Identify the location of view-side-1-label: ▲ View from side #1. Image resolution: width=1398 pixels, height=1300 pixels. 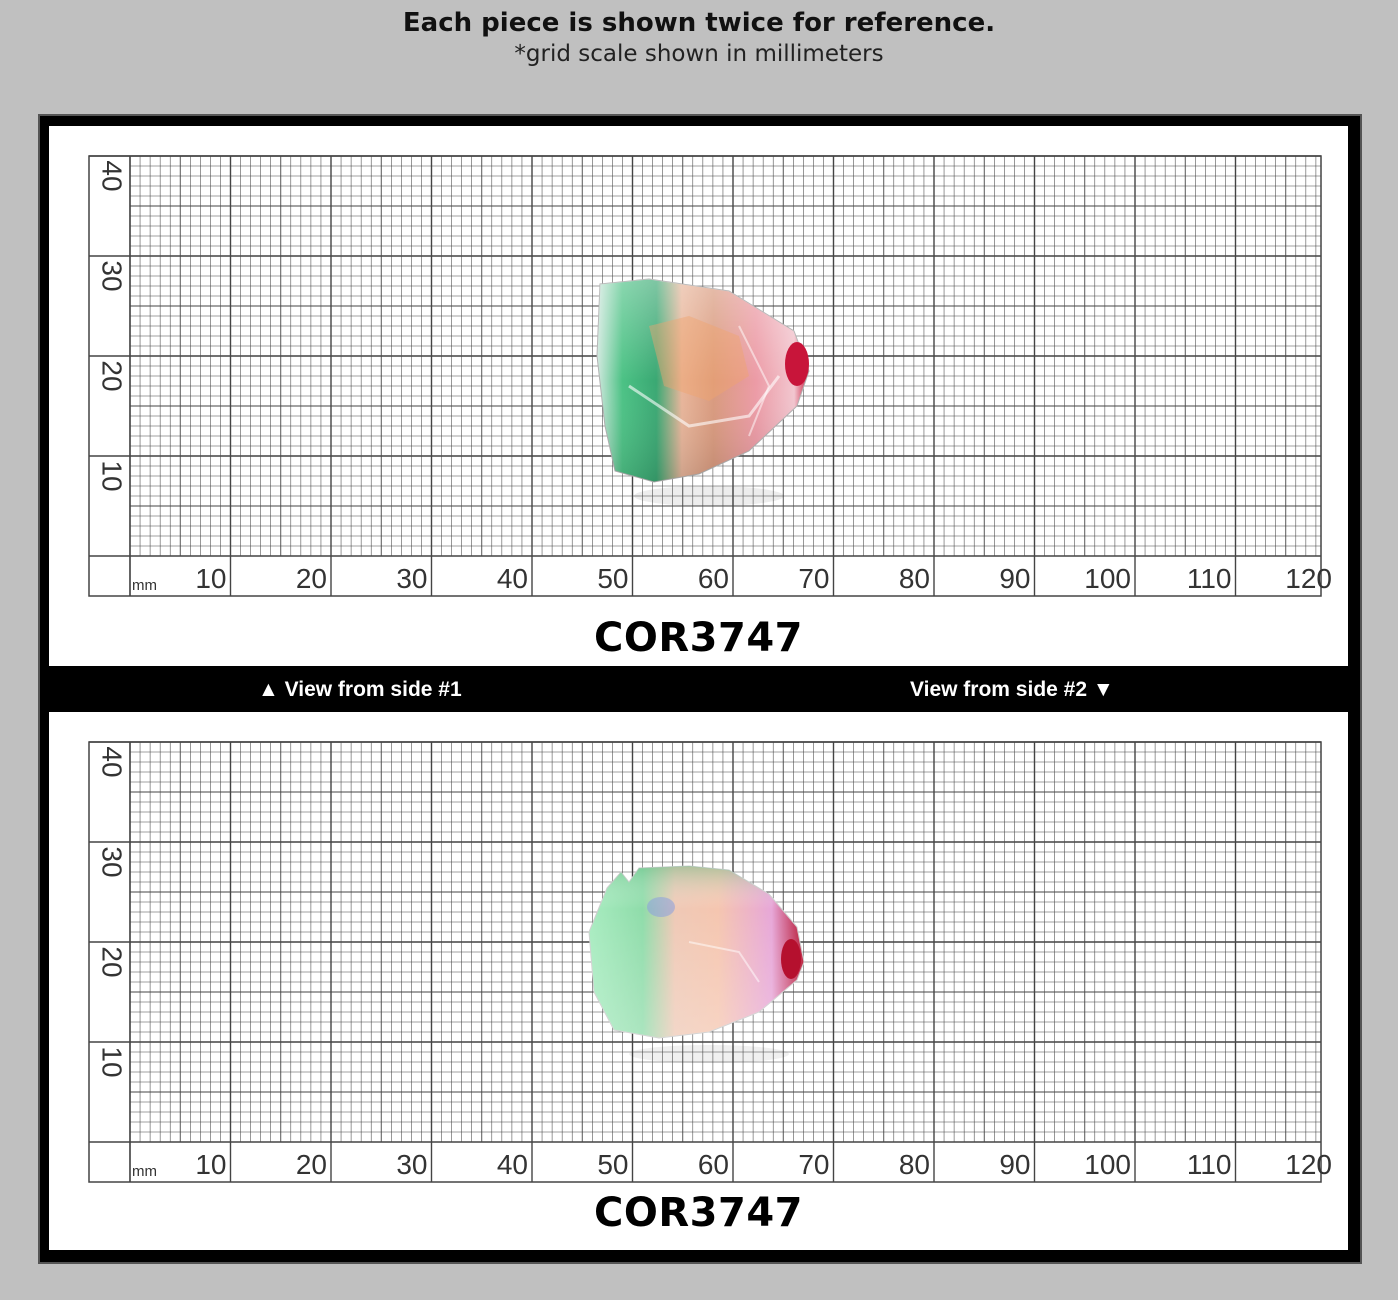
(360, 689).